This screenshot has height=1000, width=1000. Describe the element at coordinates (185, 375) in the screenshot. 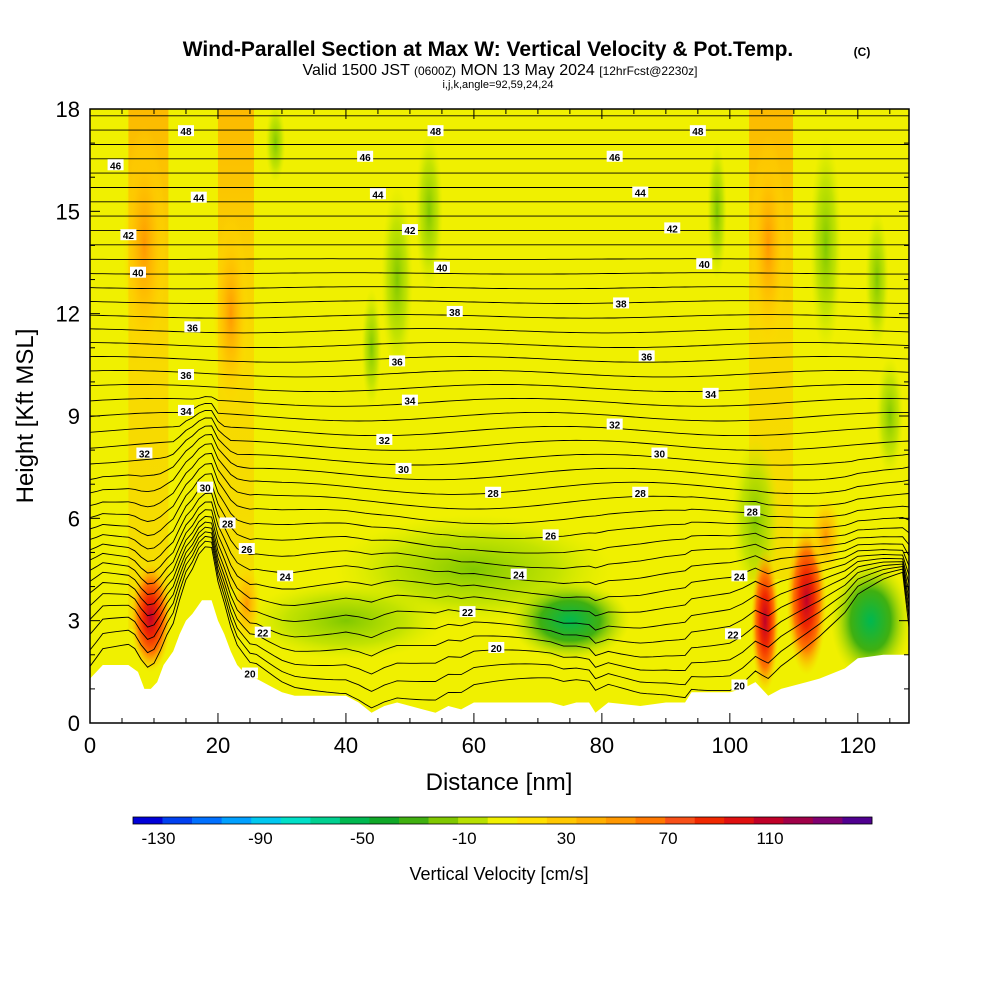

I see `contour-label-20: 36` at that location.